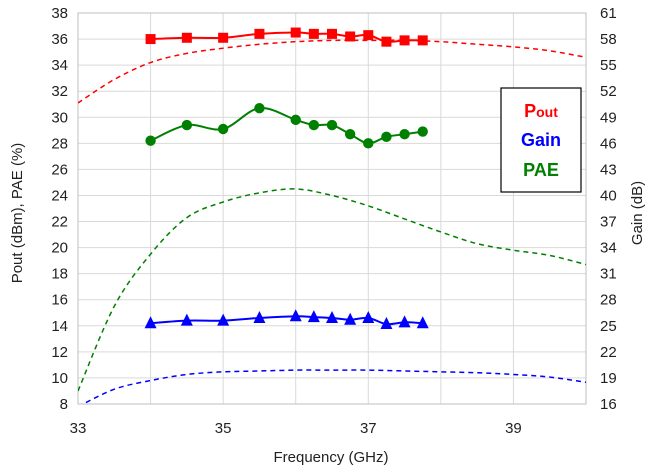  I want to click on left-tick-label: 10, so click(59, 378).